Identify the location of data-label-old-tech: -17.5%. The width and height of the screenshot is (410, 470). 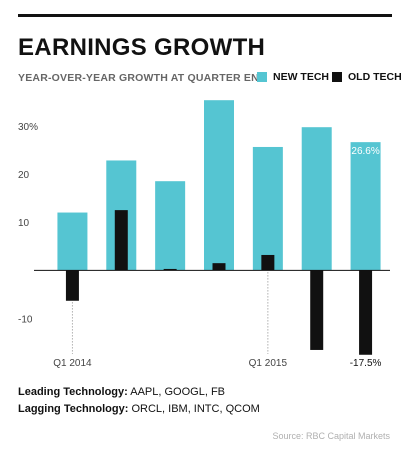
(366, 363).